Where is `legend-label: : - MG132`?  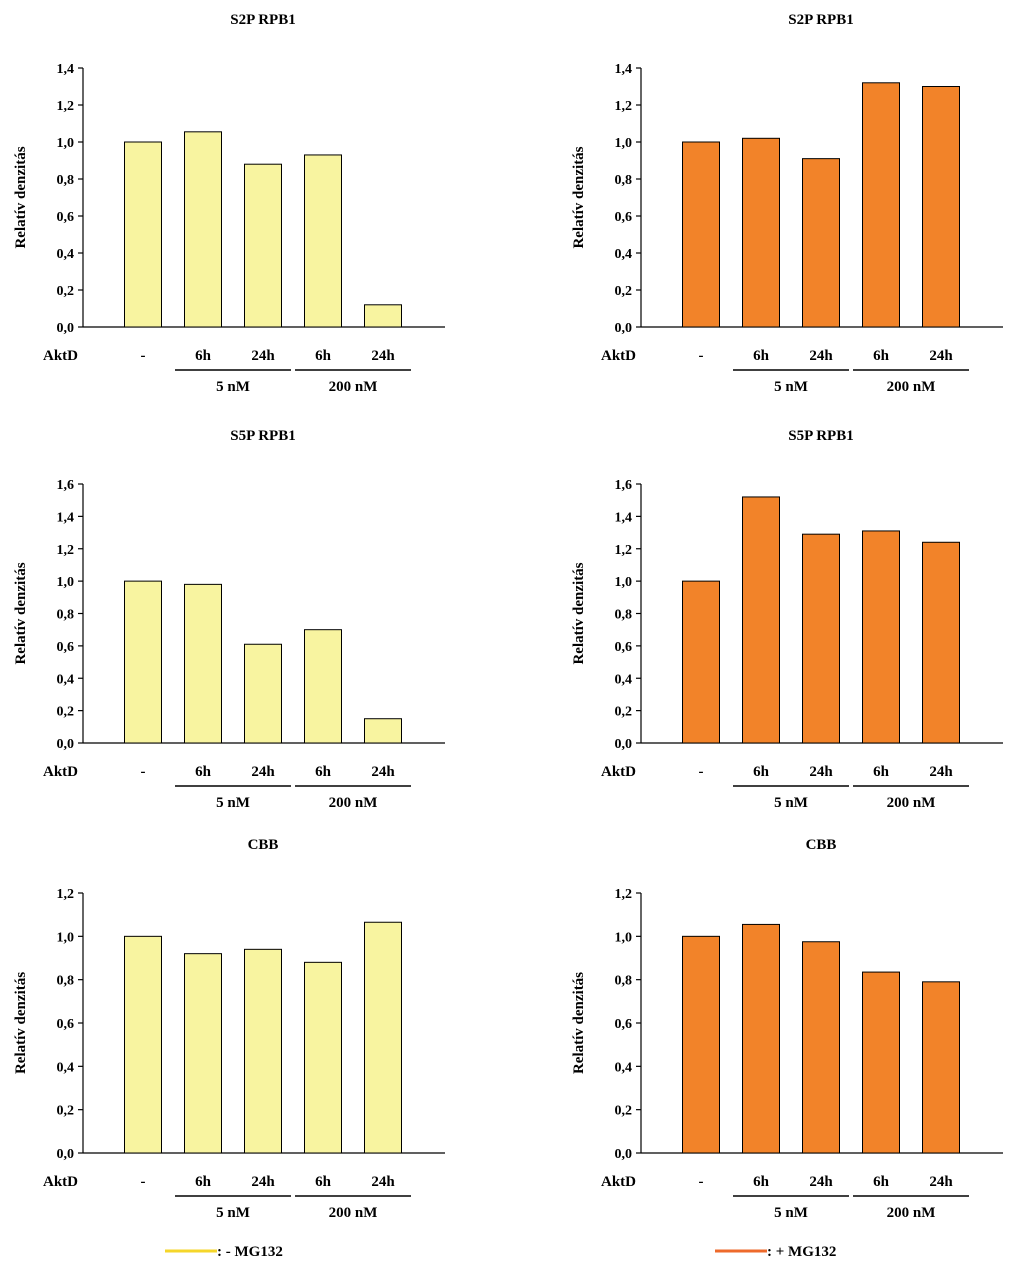
legend-label: : - MG132 is located at coordinates (250, 1252).